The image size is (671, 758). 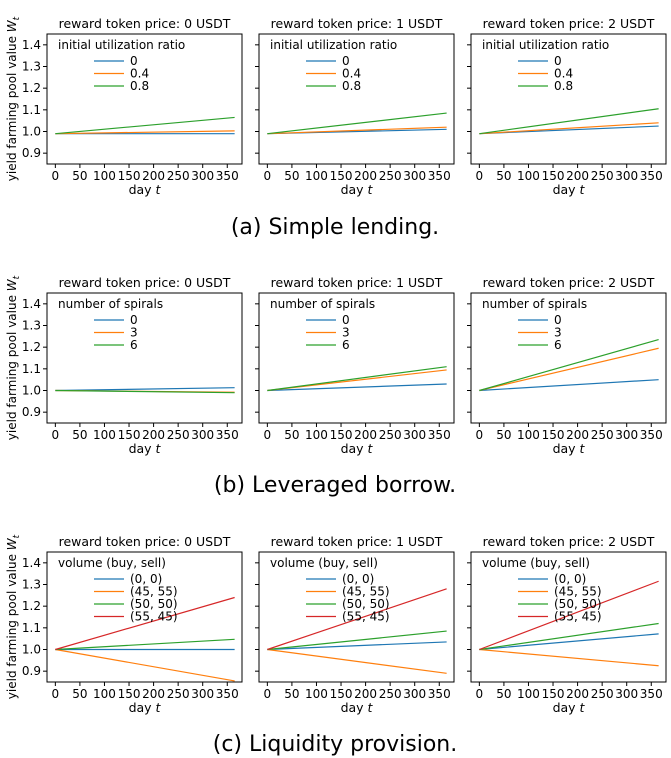 What do you see at coordinates (31, 304) in the screenshot?
I see `y-tick-label: 1.4` at bounding box center [31, 304].